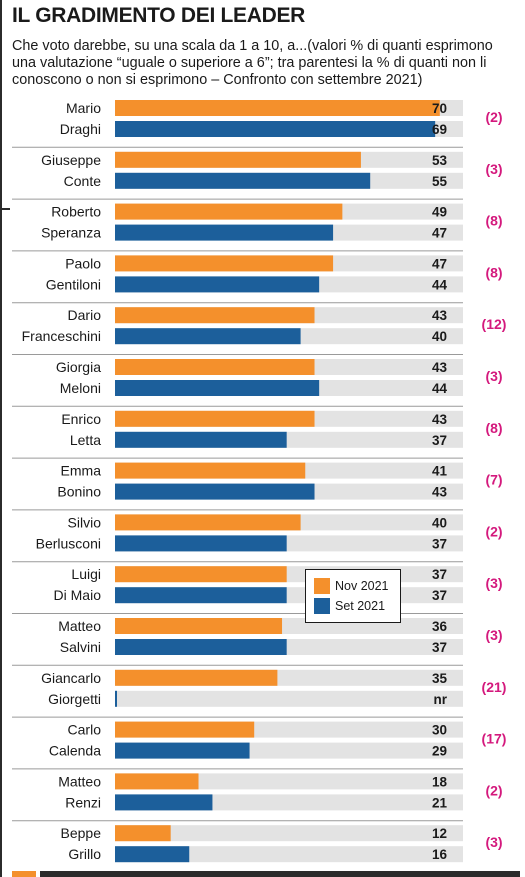 This screenshot has height=877, width=525. What do you see at coordinates (439, 574) in the screenshot?
I see `value-label-nov: 37` at bounding box center [439, 574].